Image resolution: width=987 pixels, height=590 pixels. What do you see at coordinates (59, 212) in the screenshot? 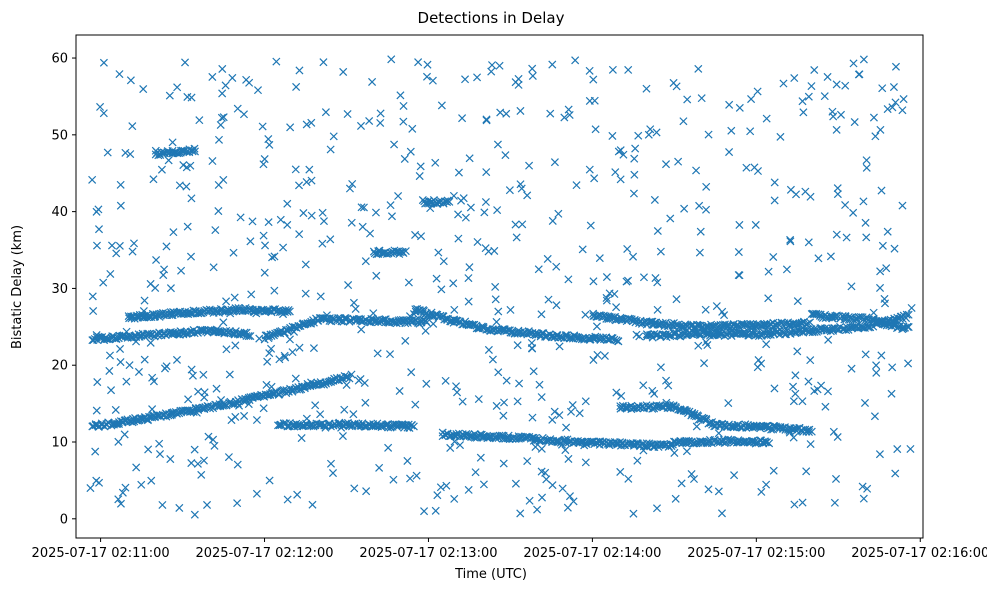
I see `y-tick-label: 40` at bounding box center [59, 212].